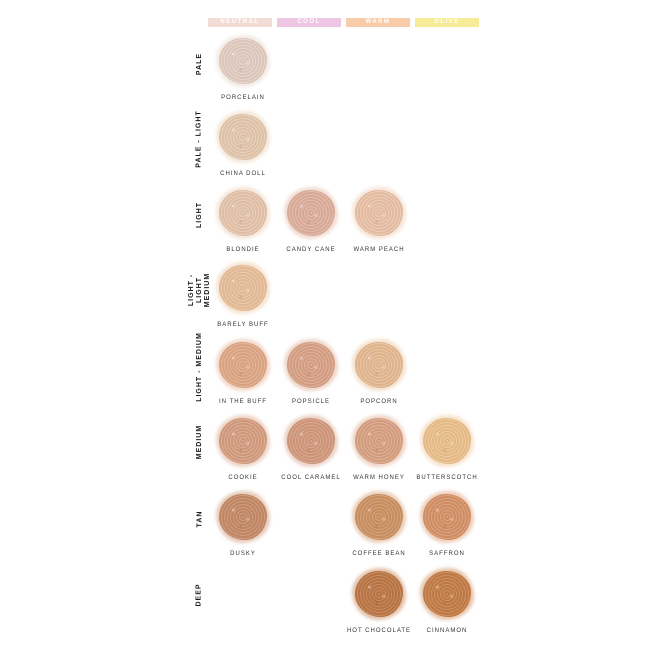 The width and height of the screenshot is (650, 650). What do you see at coordinates (243, 174) in the screenshot?
I see `shade-name: CHINA DOLL` at bounding box center [243, 174].